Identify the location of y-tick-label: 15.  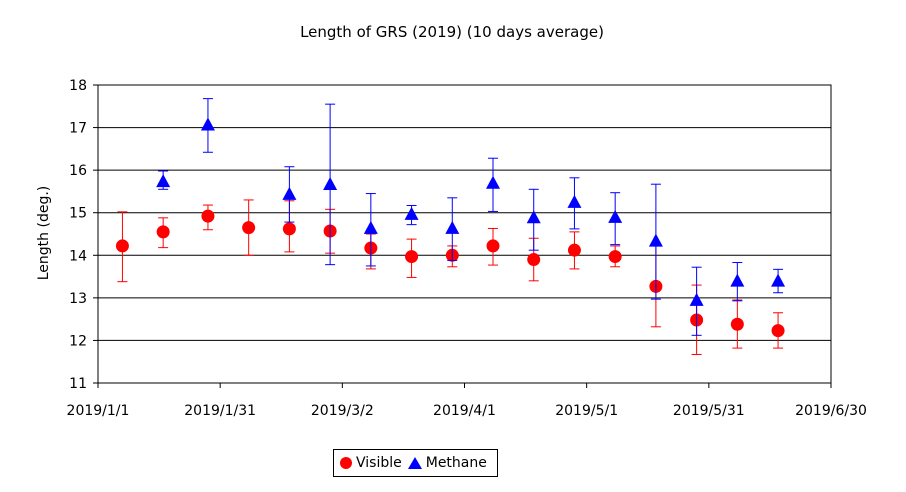
(78, 214).